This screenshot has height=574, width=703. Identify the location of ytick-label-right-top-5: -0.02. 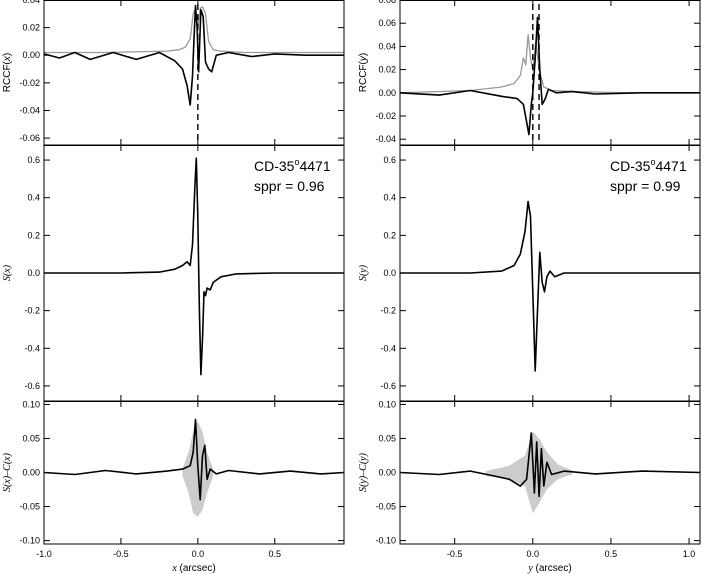
(385, 116).